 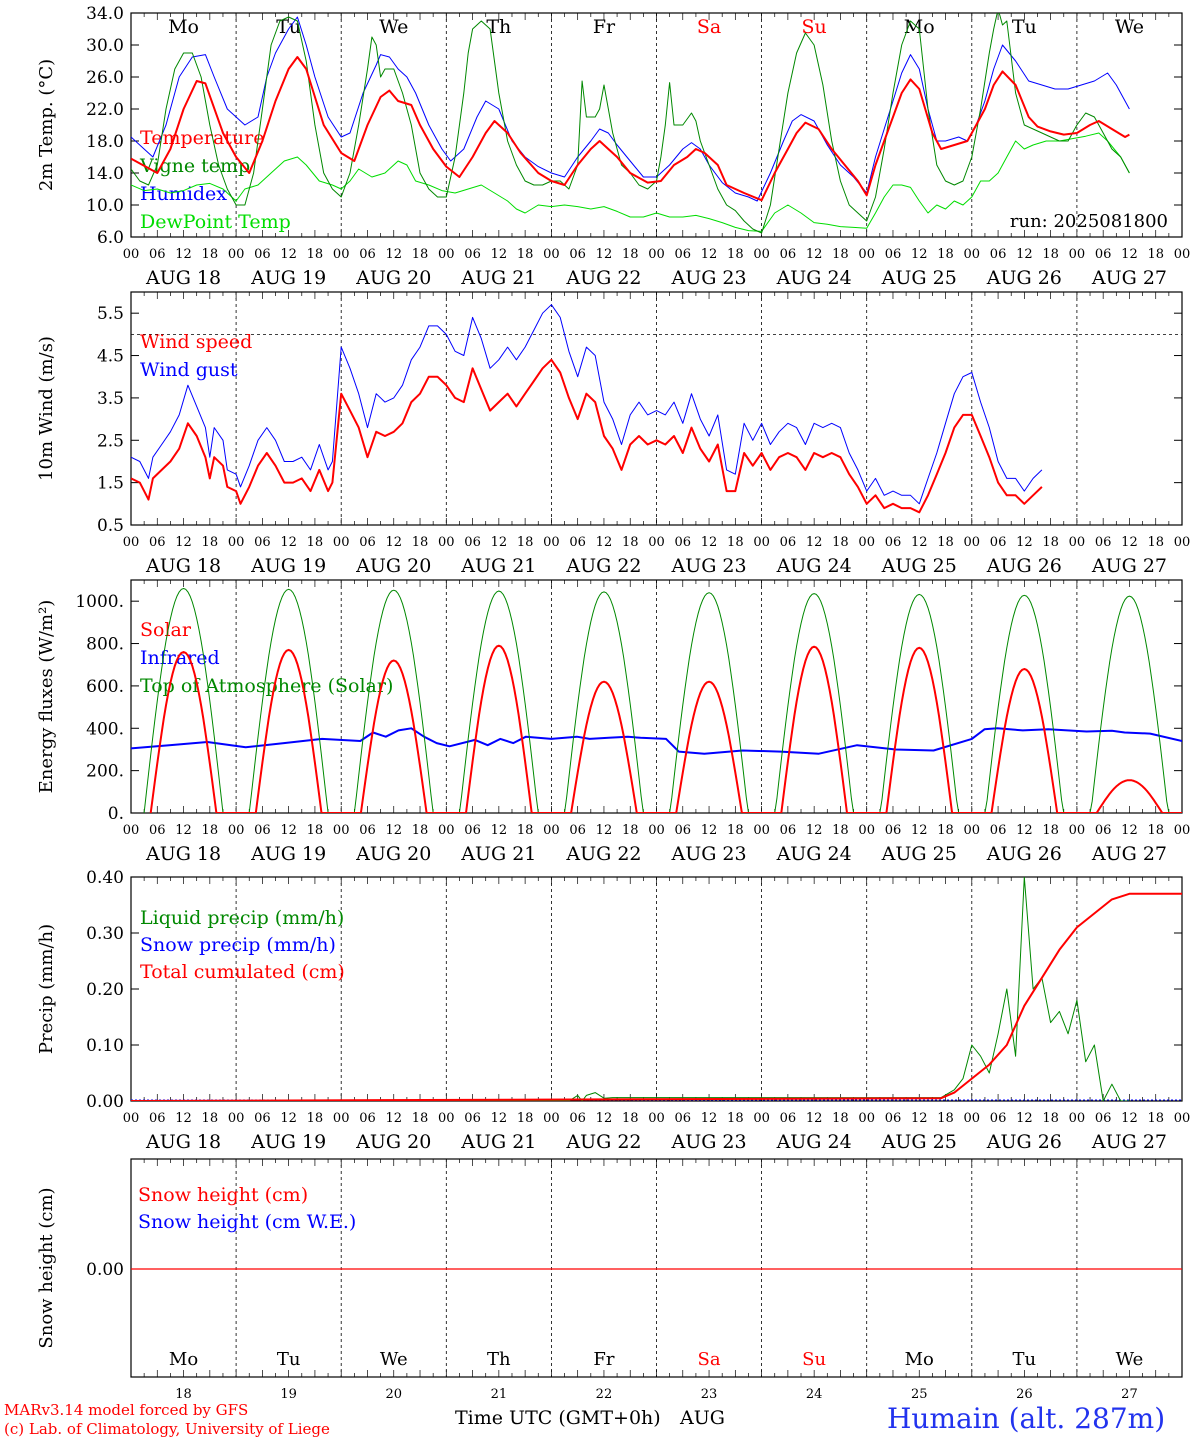 I want to click on y-tick-label: 600., so click(x=105, y=687).